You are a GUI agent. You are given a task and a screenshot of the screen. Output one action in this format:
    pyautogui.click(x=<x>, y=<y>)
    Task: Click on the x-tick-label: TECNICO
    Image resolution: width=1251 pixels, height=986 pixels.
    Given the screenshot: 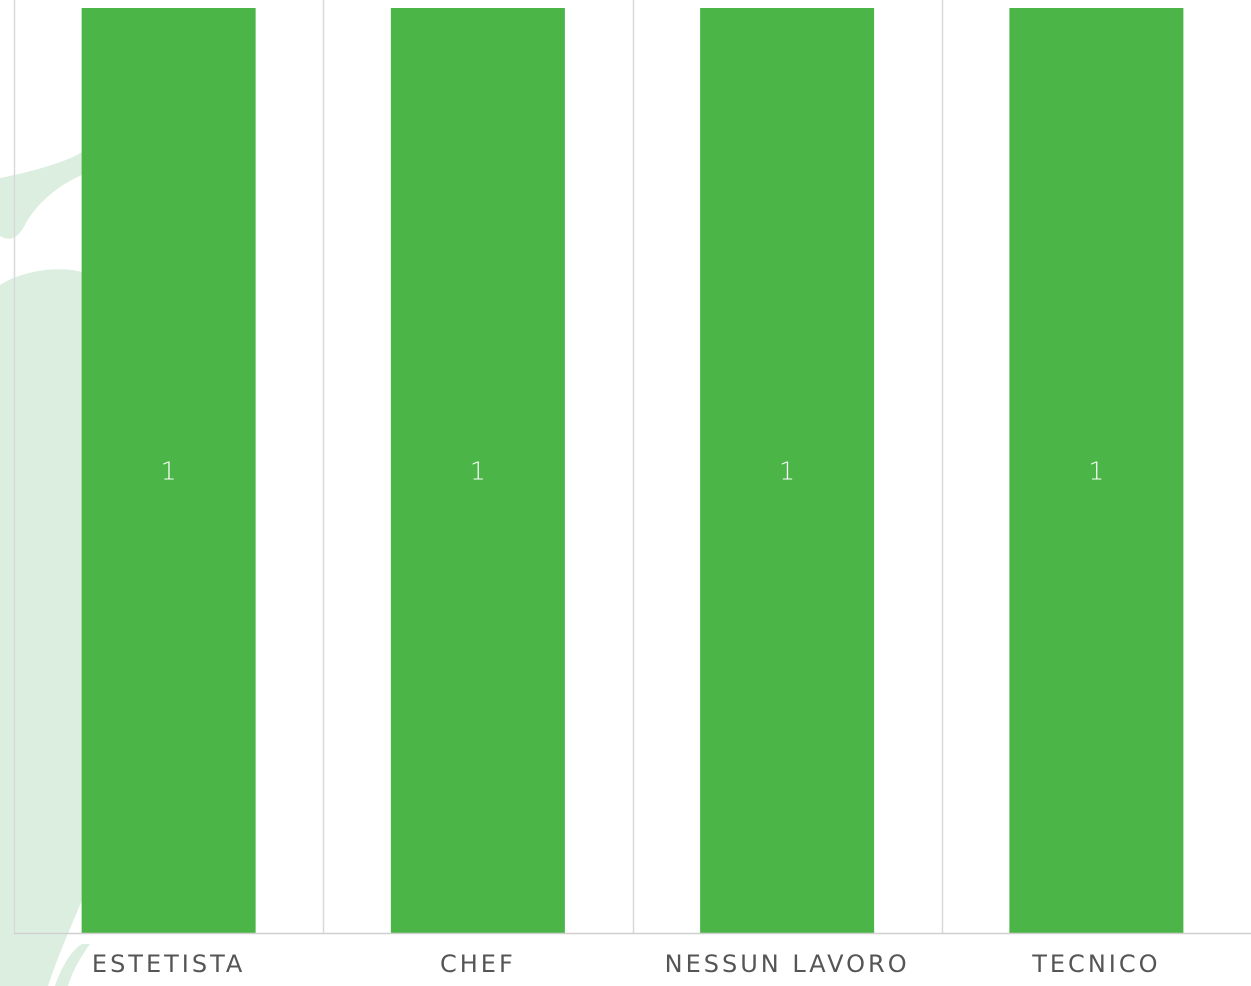 What is the action you would take?
    pyautogui.click(x=1095, y=964)
    